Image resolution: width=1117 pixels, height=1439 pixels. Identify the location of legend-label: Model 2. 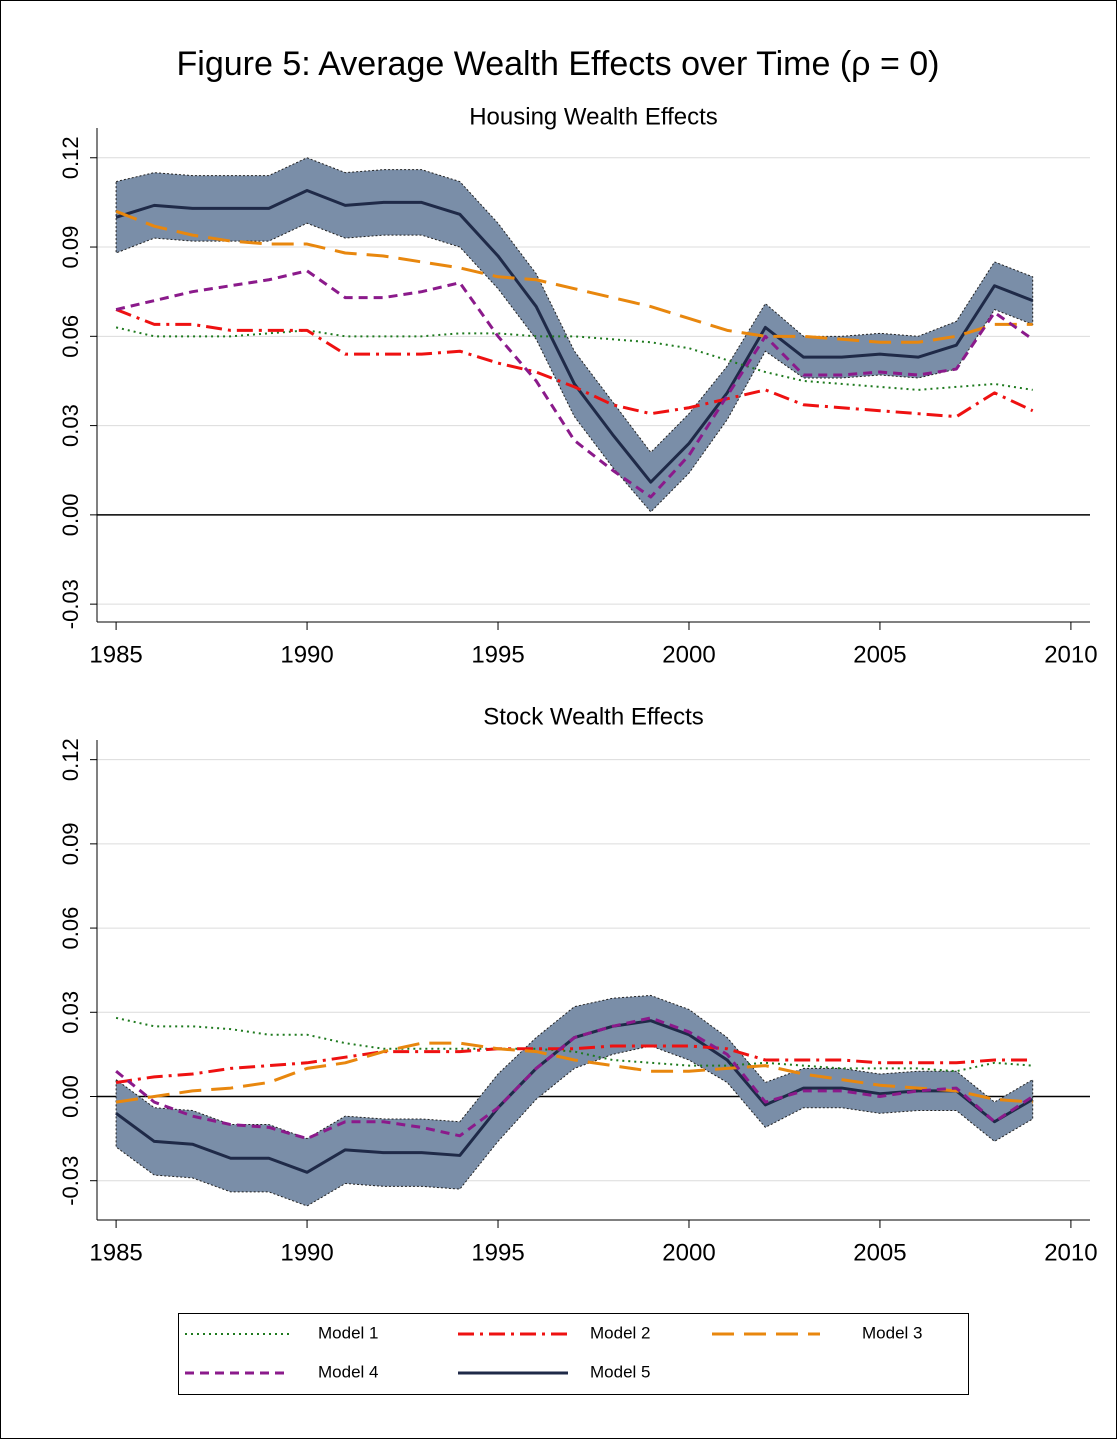
(620, 1332).